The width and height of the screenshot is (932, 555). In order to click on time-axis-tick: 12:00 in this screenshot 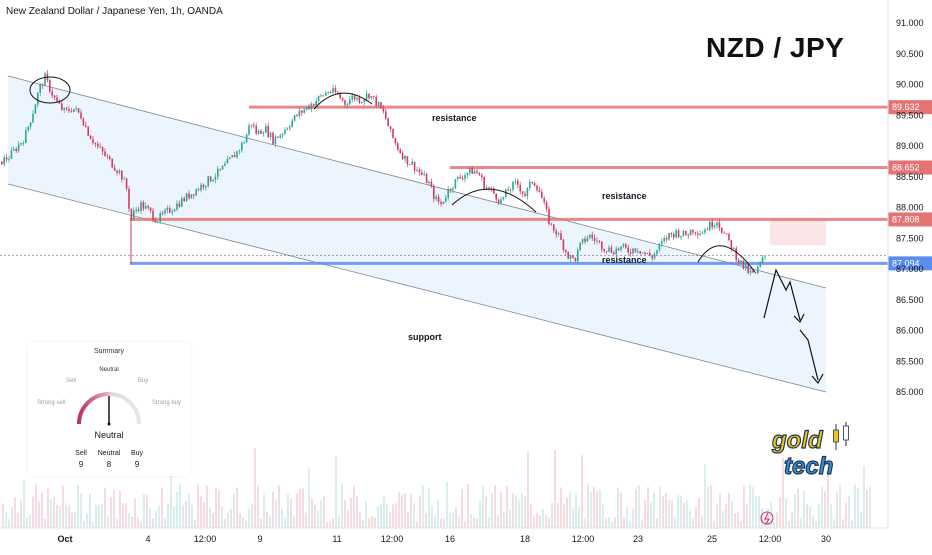, I will do `click(583, 539)`.